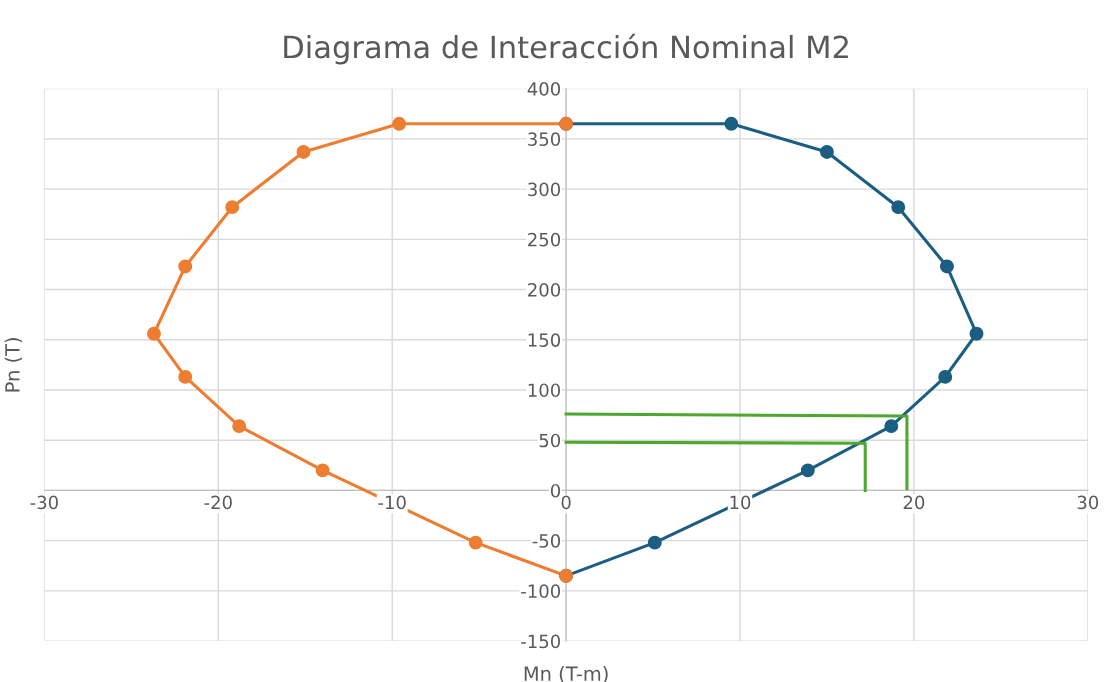 The width and height of the screenshot is (1110, 682). I want to click on y-tick-label: -100, so click(541, 591).